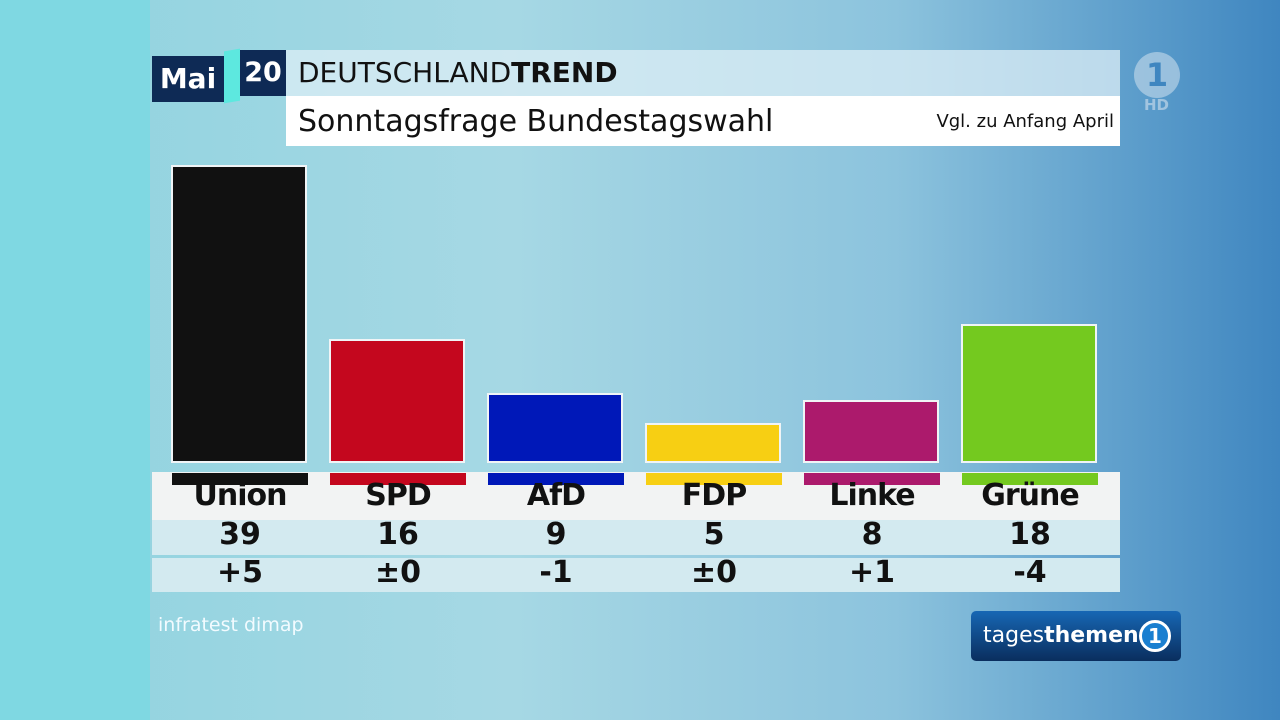 This screenshot has width=1280, height=720. Describe the element at coordinates (1030, 534) in the screenshot. I see `value-label: 18` at that location.